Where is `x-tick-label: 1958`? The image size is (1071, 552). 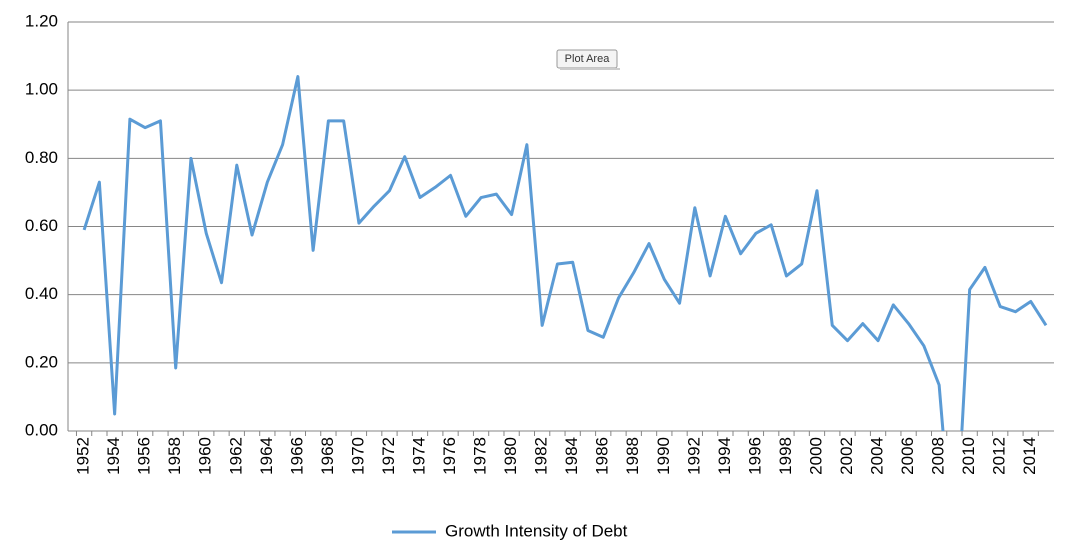 x-tick-label: 1958 is located at coordinates (174, 456).